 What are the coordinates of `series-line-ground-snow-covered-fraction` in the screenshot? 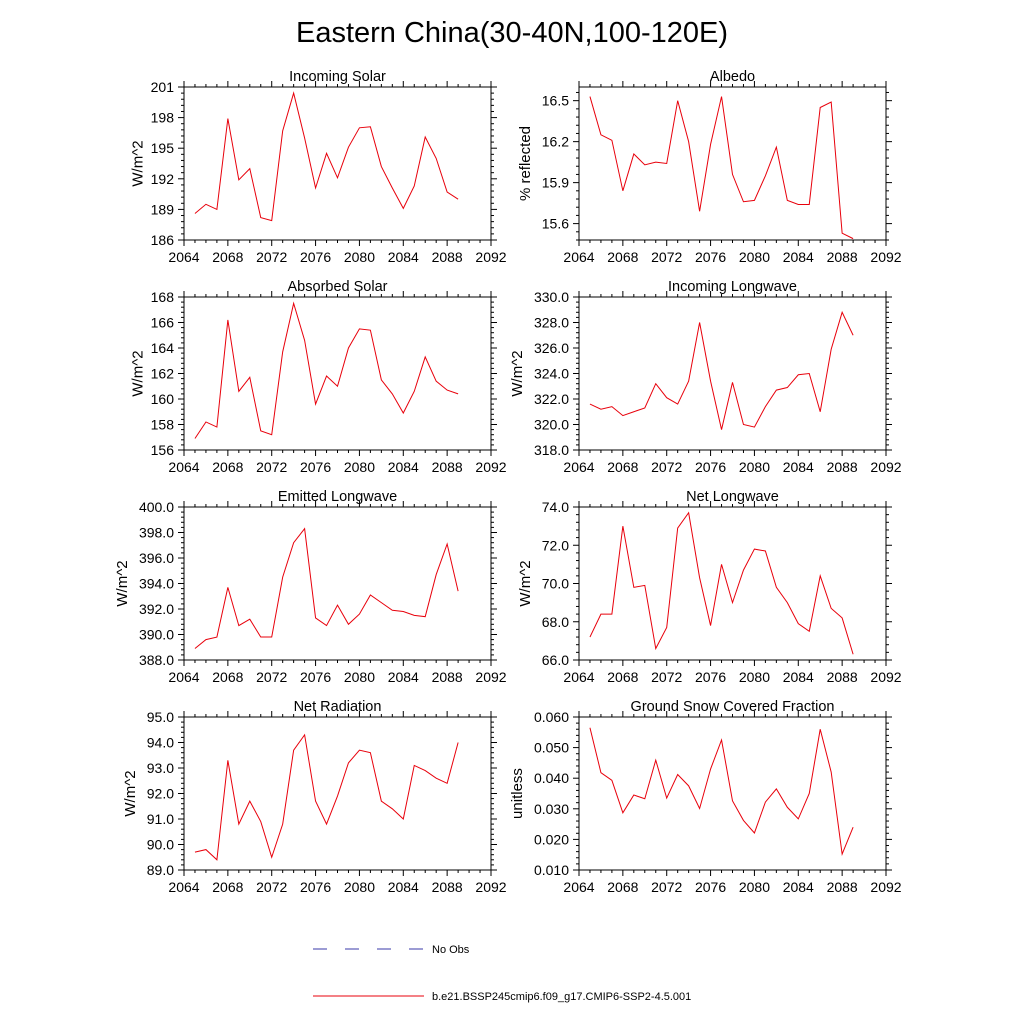 It's located at (721, 792).